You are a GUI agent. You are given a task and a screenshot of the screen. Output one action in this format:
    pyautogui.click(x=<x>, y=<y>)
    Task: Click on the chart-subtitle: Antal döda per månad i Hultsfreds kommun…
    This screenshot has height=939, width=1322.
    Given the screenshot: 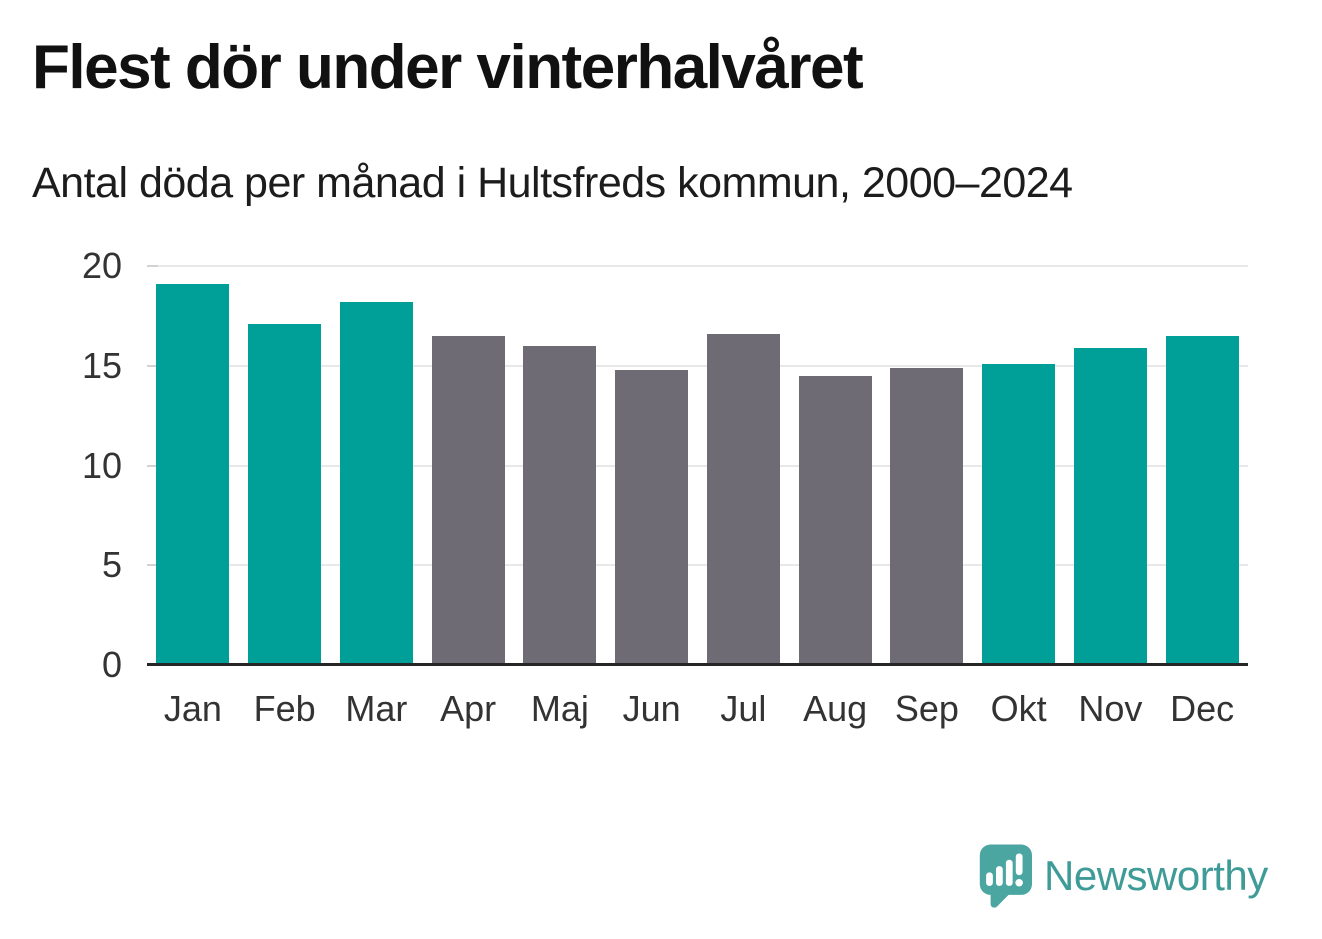 What is the action you would take?
    pyautogui.click(x=552, y=183)
    